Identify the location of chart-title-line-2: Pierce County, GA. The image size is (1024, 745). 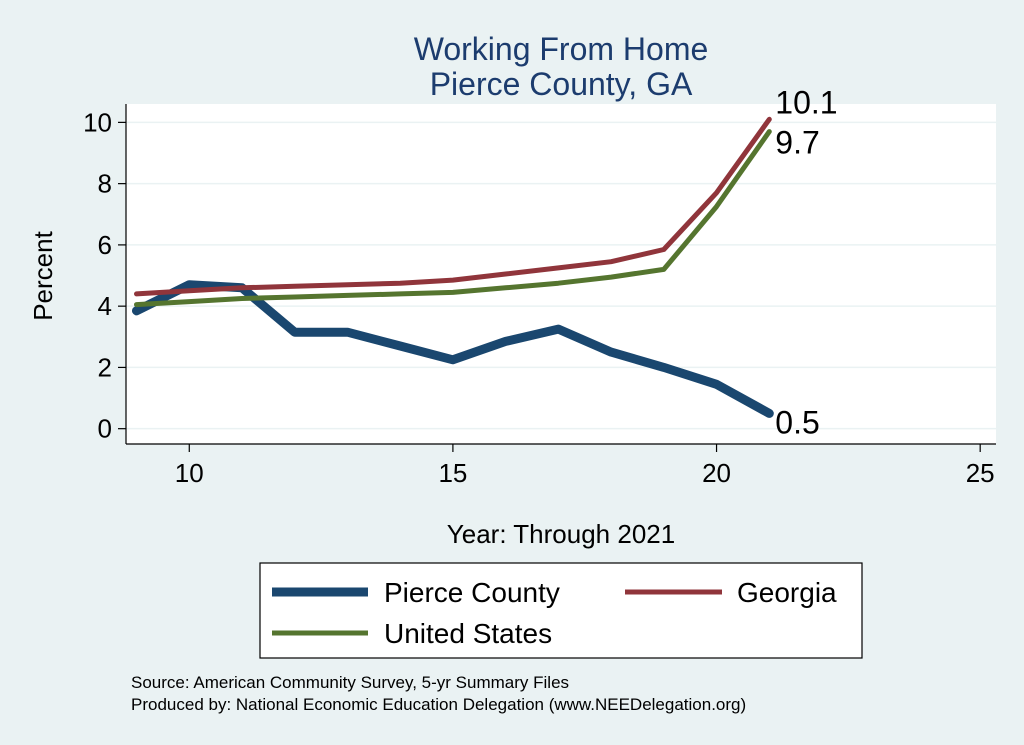
(561, 84).